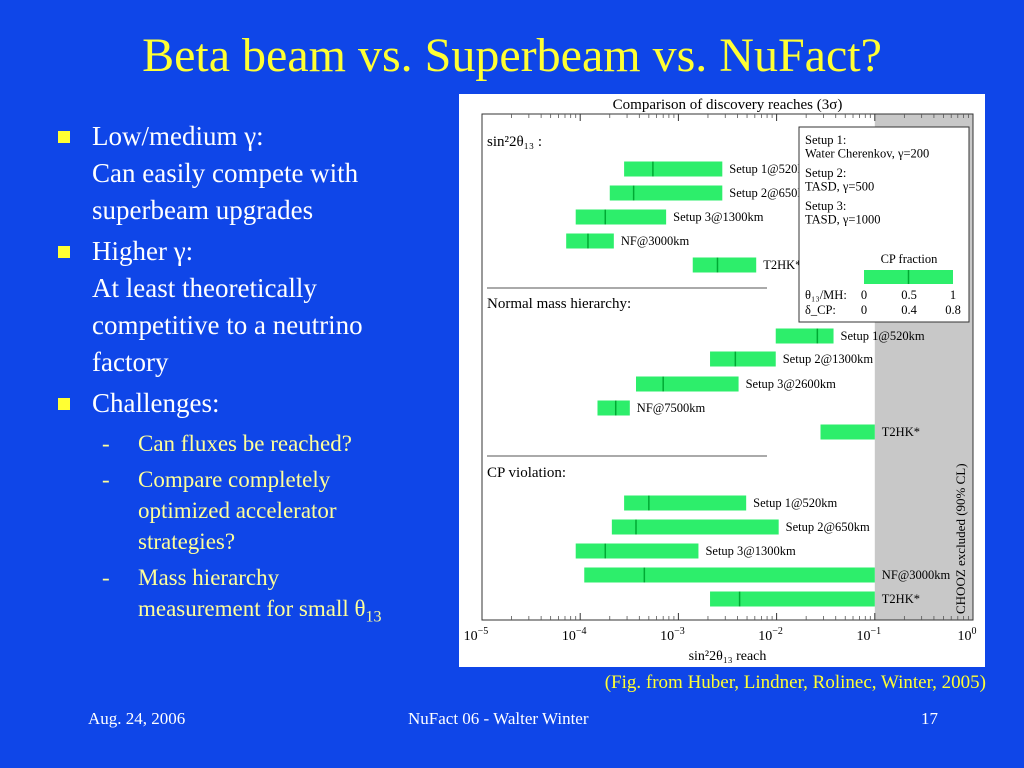  I want to click on bullet-line: Challenges:, so click(156, 403).